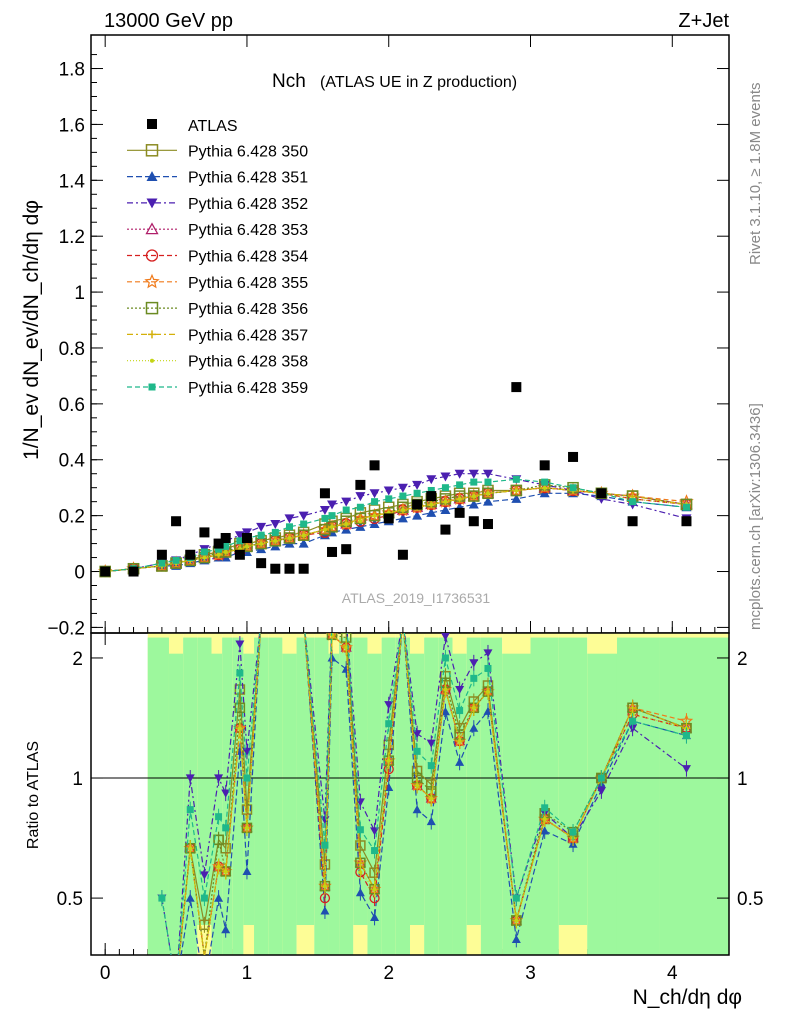 This screenshot has width=786, height=1024. I want to click on y-tick-label: 1.8, so click(72, 70).